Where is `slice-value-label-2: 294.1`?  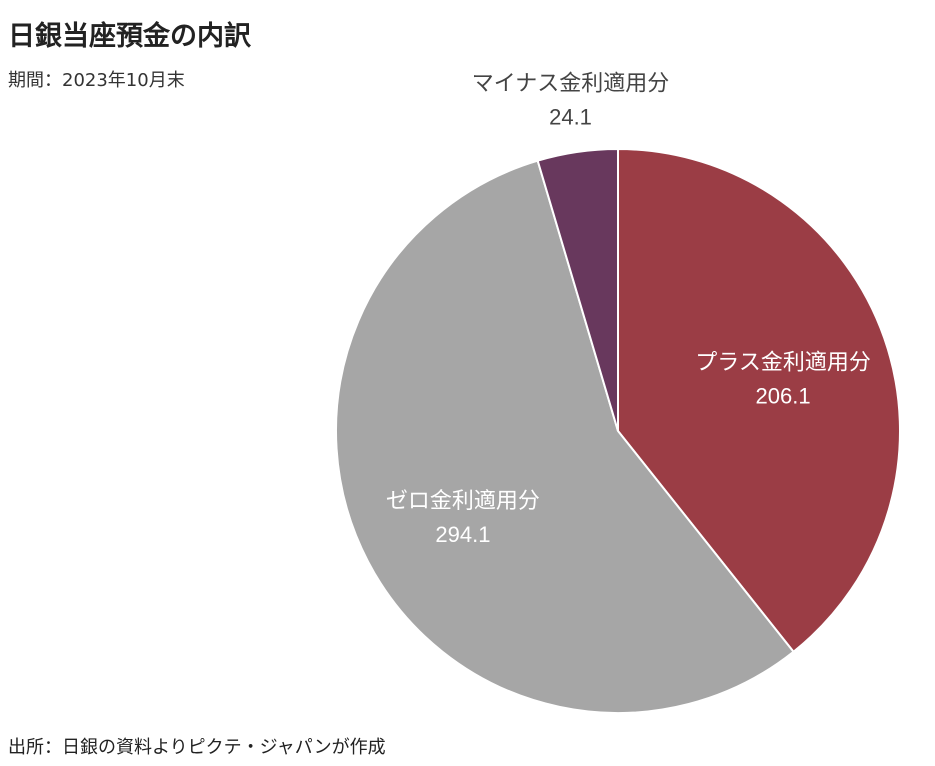
slice-value-label-2: 294.1 is located at coordinates (462, 534).